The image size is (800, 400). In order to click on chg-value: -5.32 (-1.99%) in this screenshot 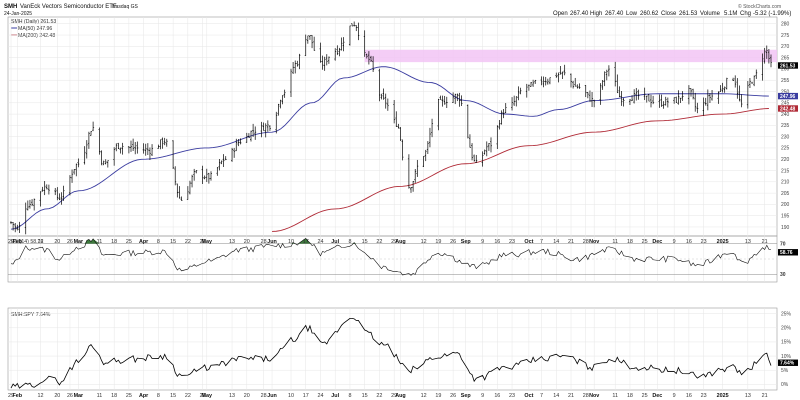, I will do `click(772, 14)`.